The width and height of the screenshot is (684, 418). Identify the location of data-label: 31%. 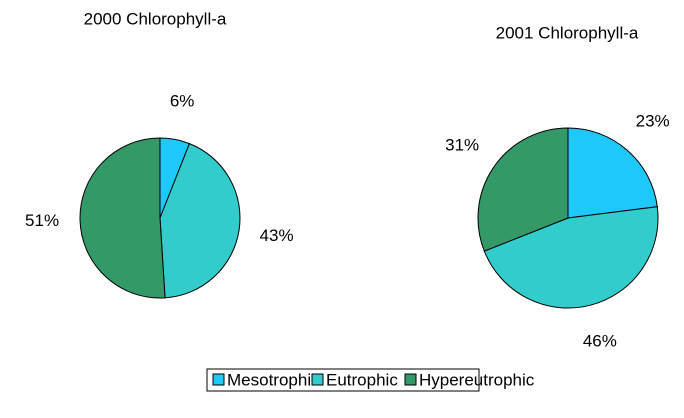
(462, 145).